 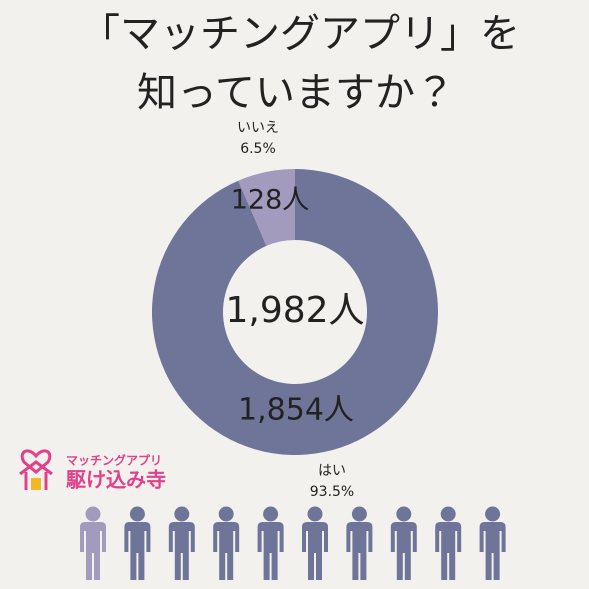 I want to click on category-label: いいえ, so click(x=258, y=128).